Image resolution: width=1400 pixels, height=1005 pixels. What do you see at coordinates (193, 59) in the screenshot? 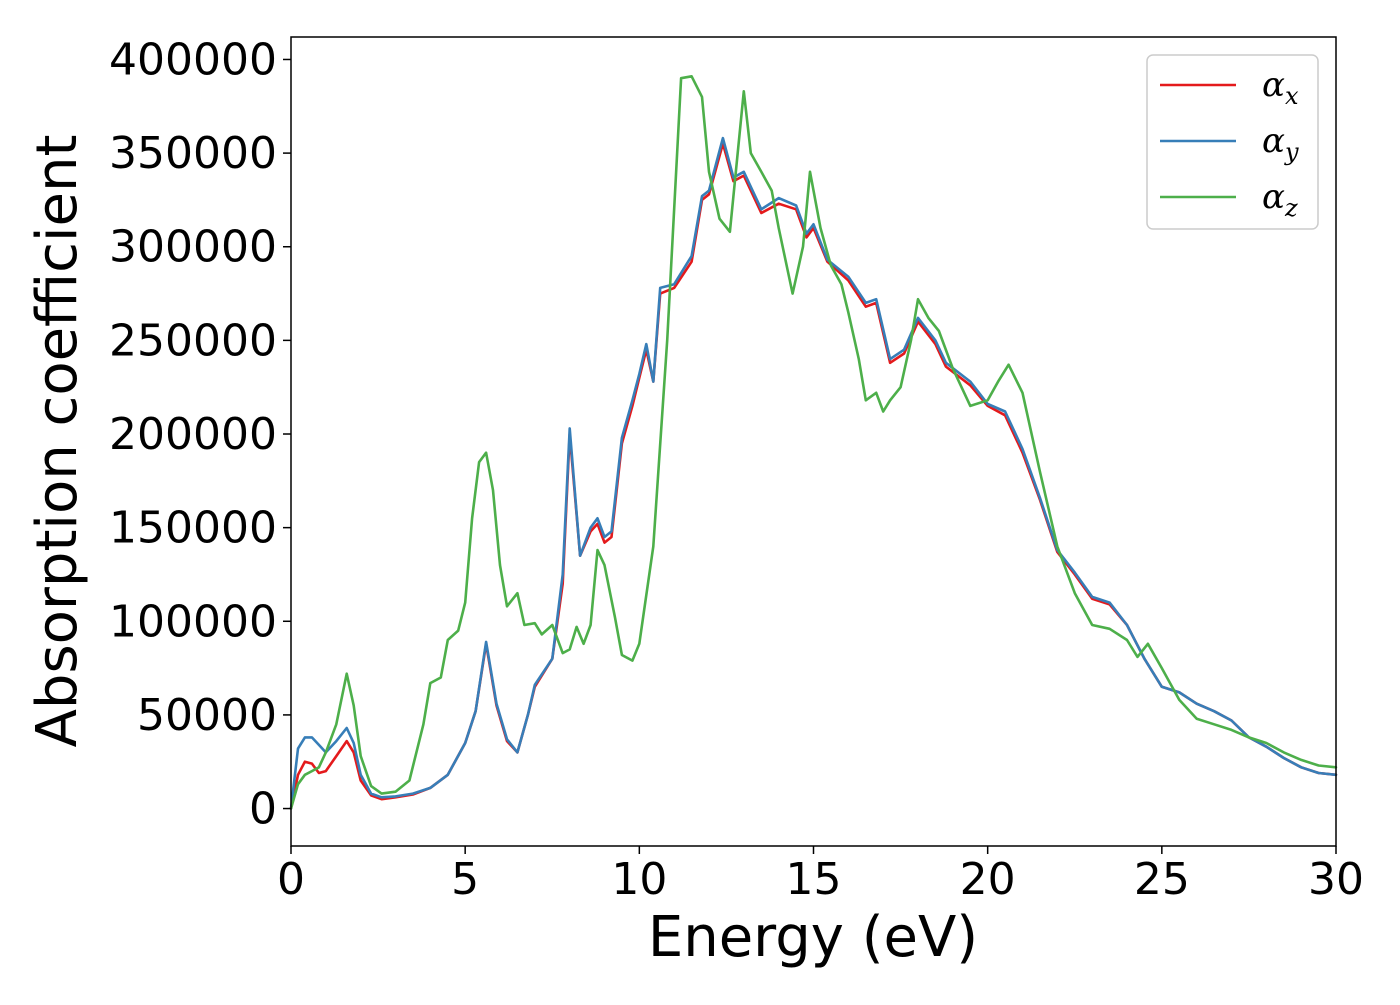
I see `y-tick-label: 400000` at bounding box center [193, 59].